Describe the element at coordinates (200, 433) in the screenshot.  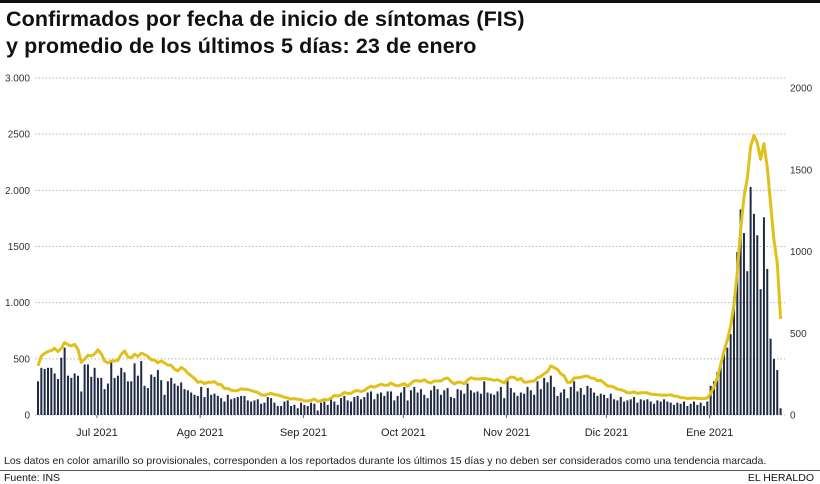
I see `month-label: Ago 2021` at that location.